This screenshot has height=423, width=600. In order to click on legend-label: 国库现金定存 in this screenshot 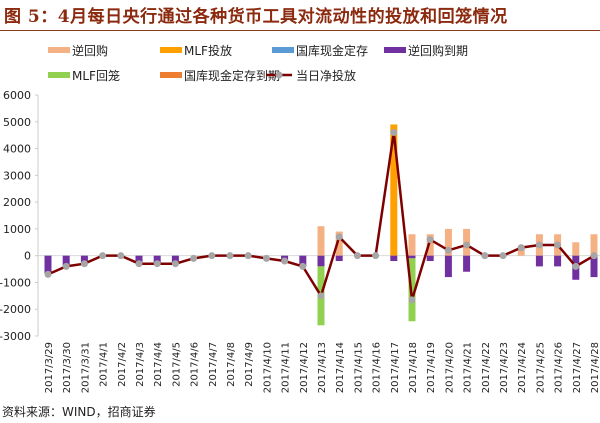, I will do `click(332, 50)`.